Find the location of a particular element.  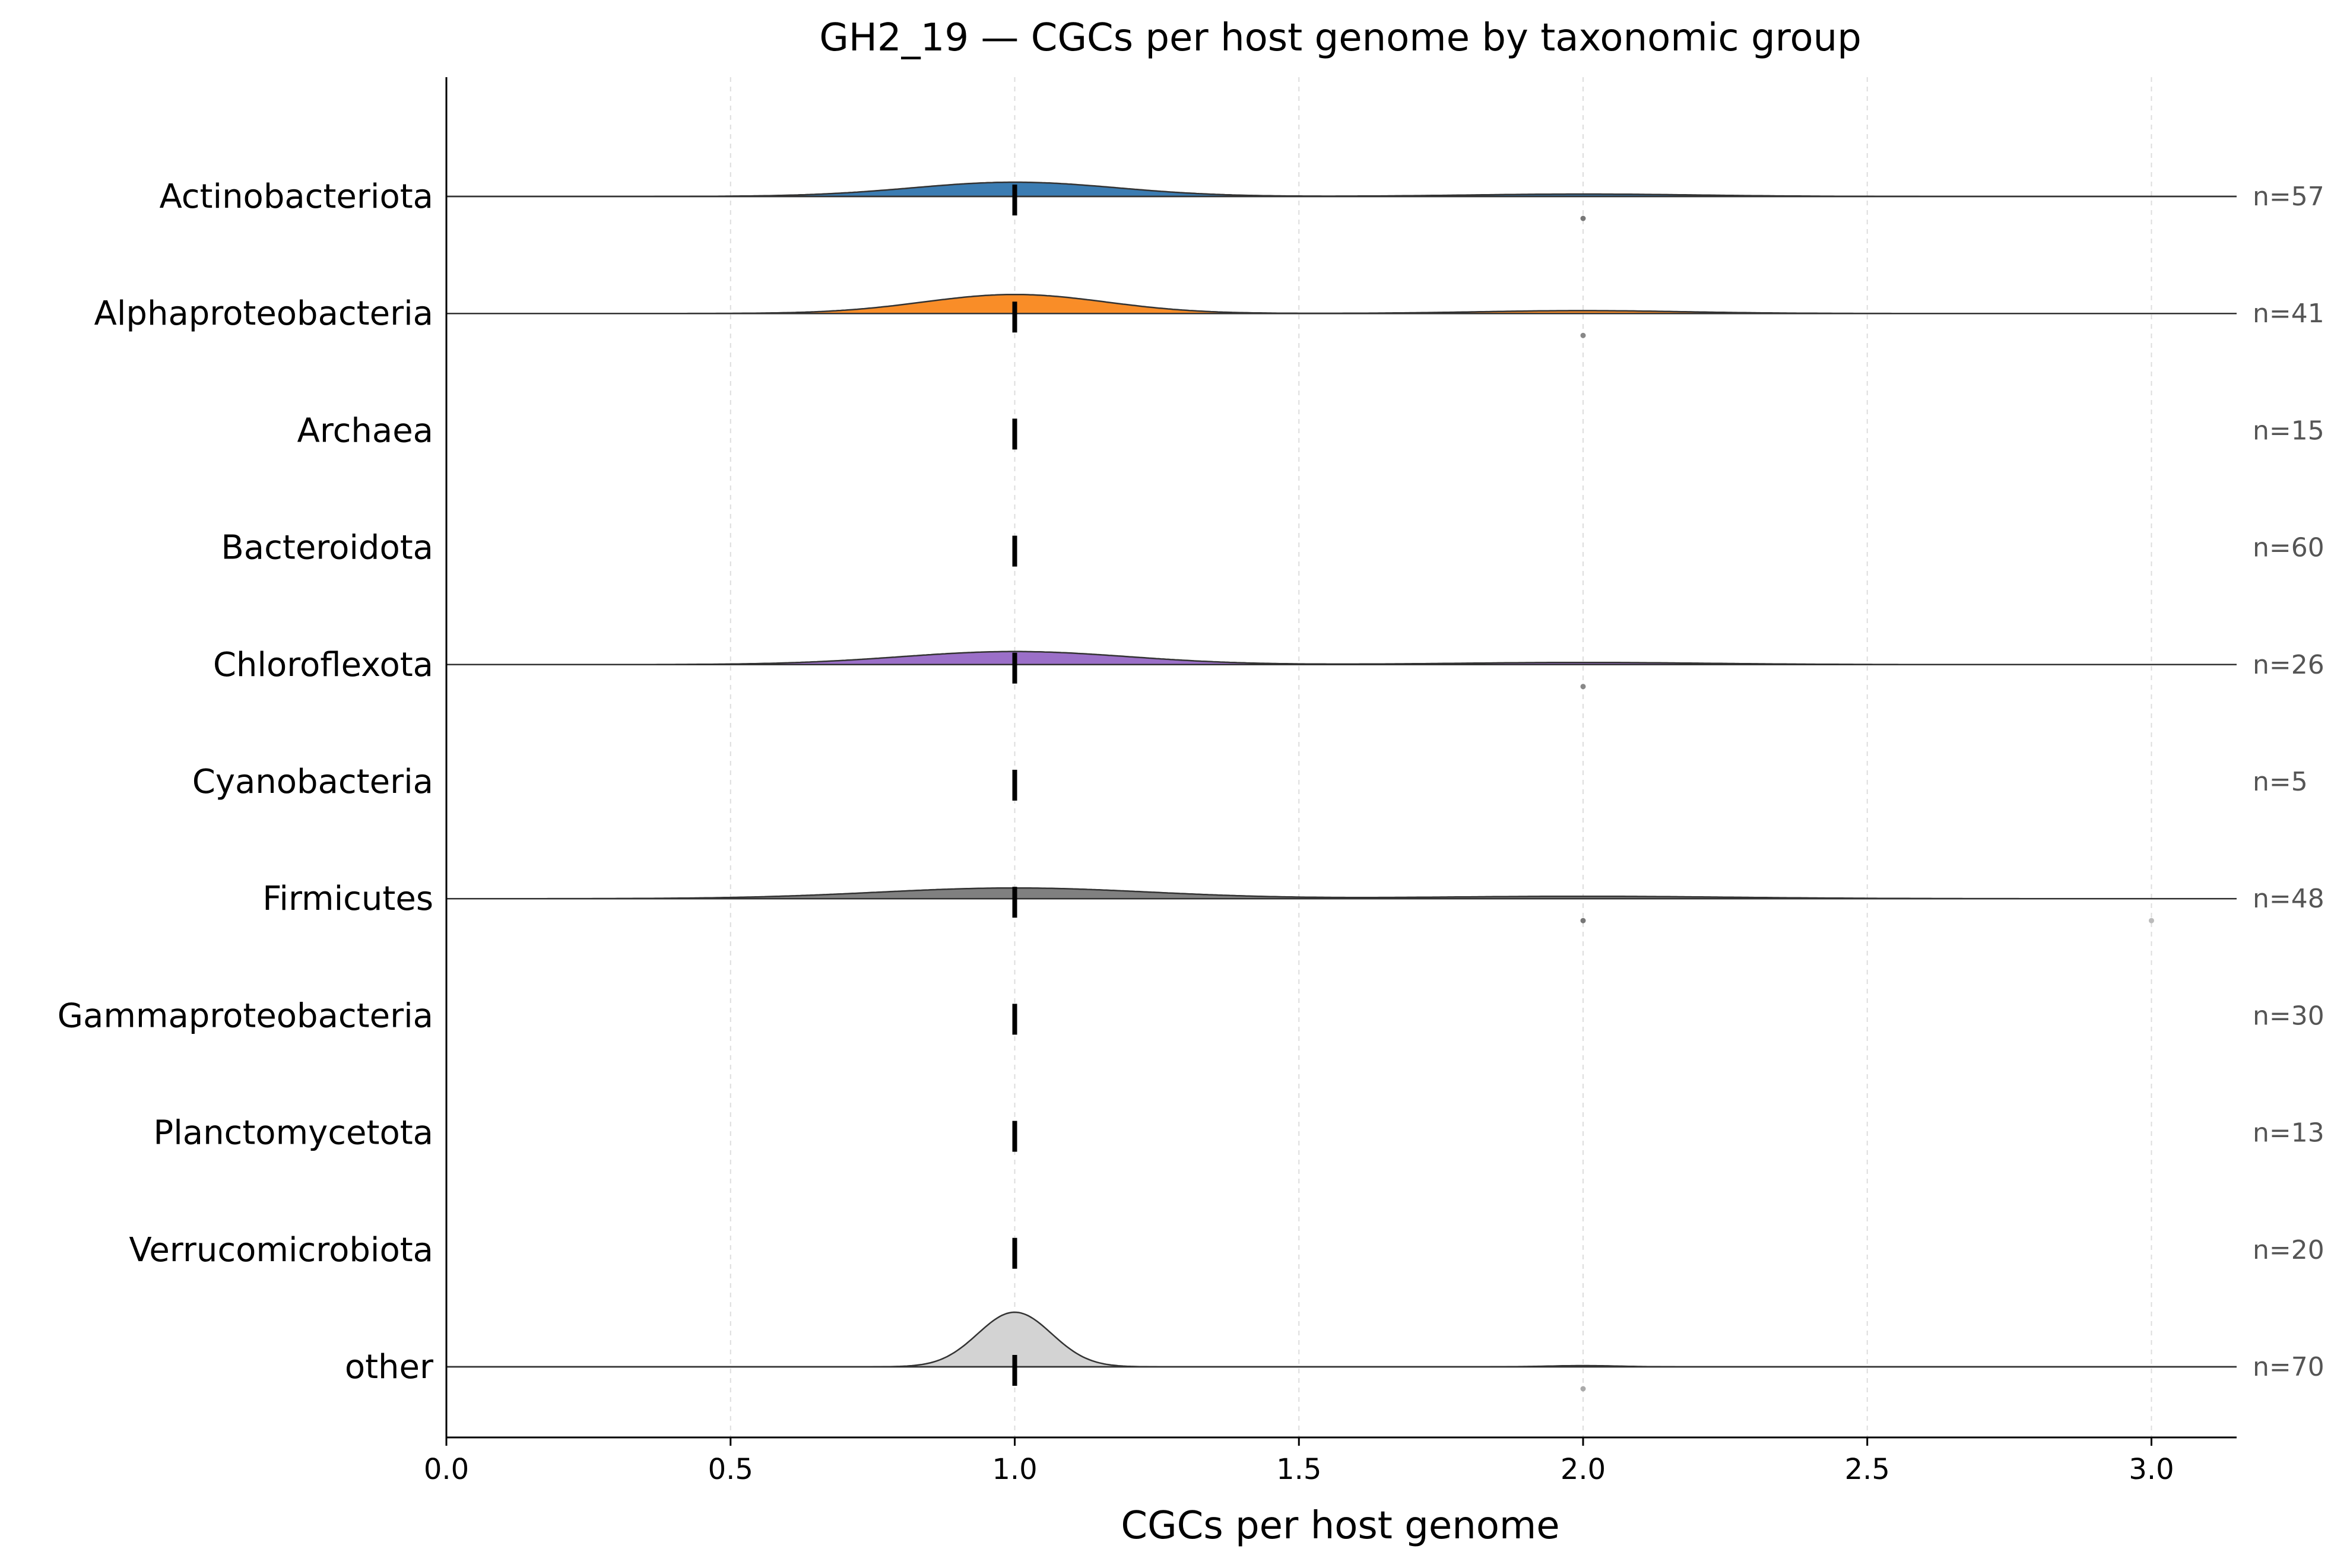

n-label: n=41 is located at coordinates (2288, 314).